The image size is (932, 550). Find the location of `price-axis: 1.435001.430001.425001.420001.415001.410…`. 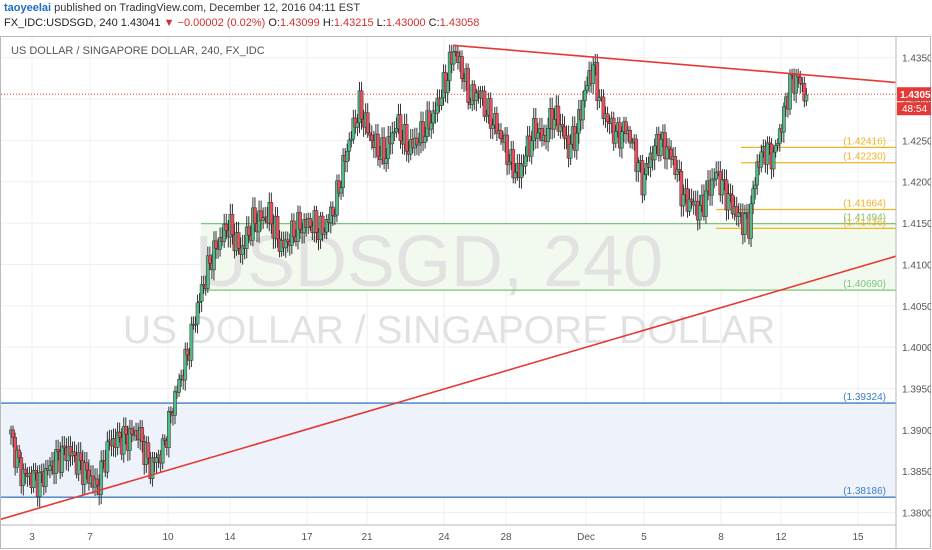

price-axis: 1.435001.430001.425001.420001.415001.410… is located at coordinates (913, 293).